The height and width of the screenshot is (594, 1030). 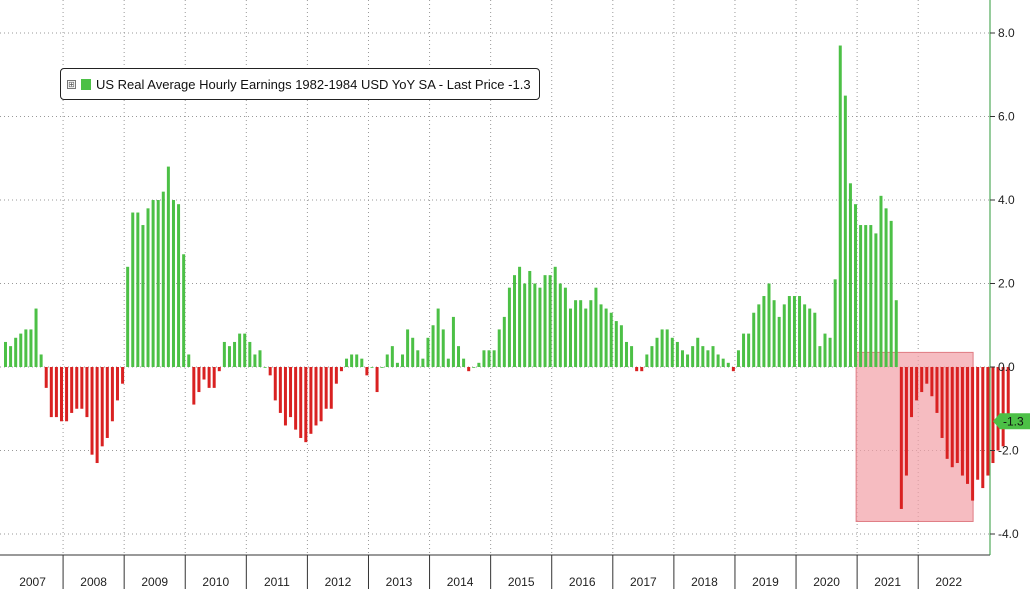 What do you see at coordinates (71, 84) in the screenshot?
I see `legend-expand-icon: ⊞` at bounding box center [71, 84].